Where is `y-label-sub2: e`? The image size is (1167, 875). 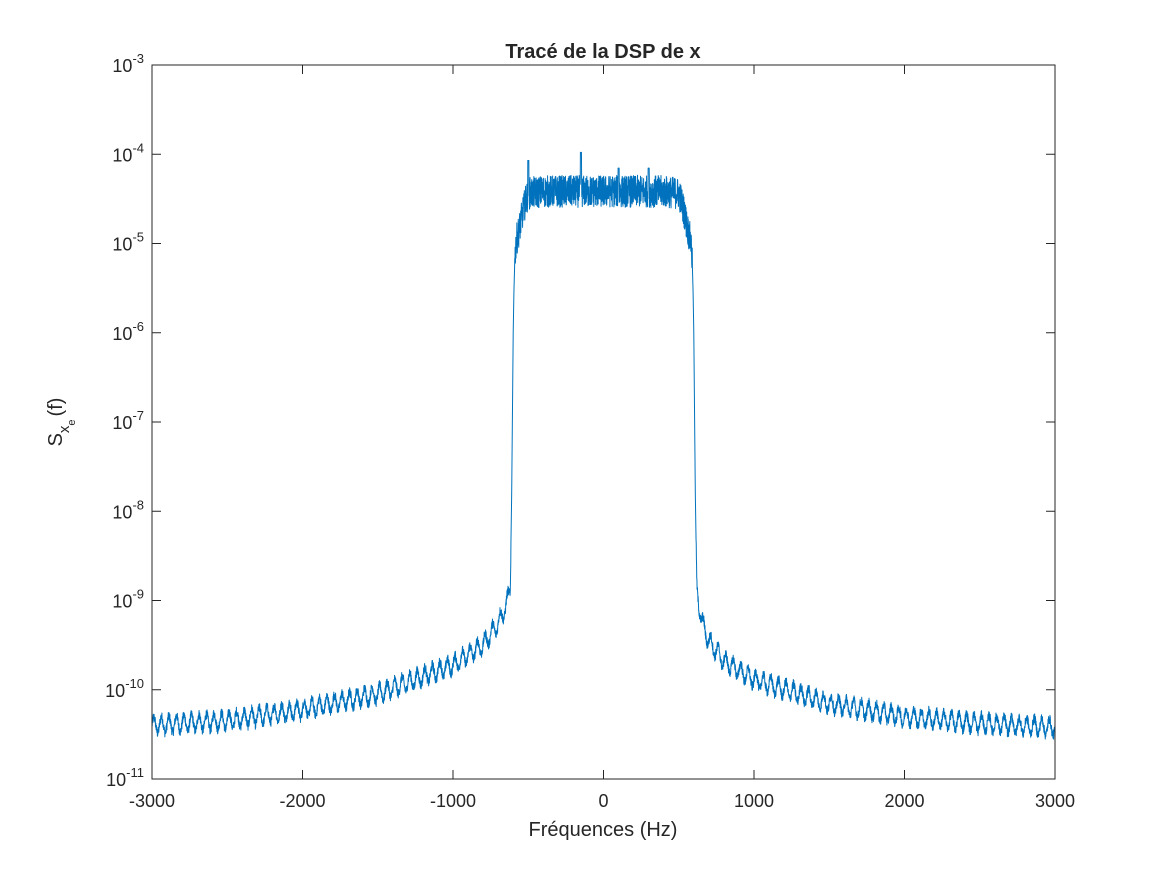 y-label-sub2: e is located at coordinates (72, 422).